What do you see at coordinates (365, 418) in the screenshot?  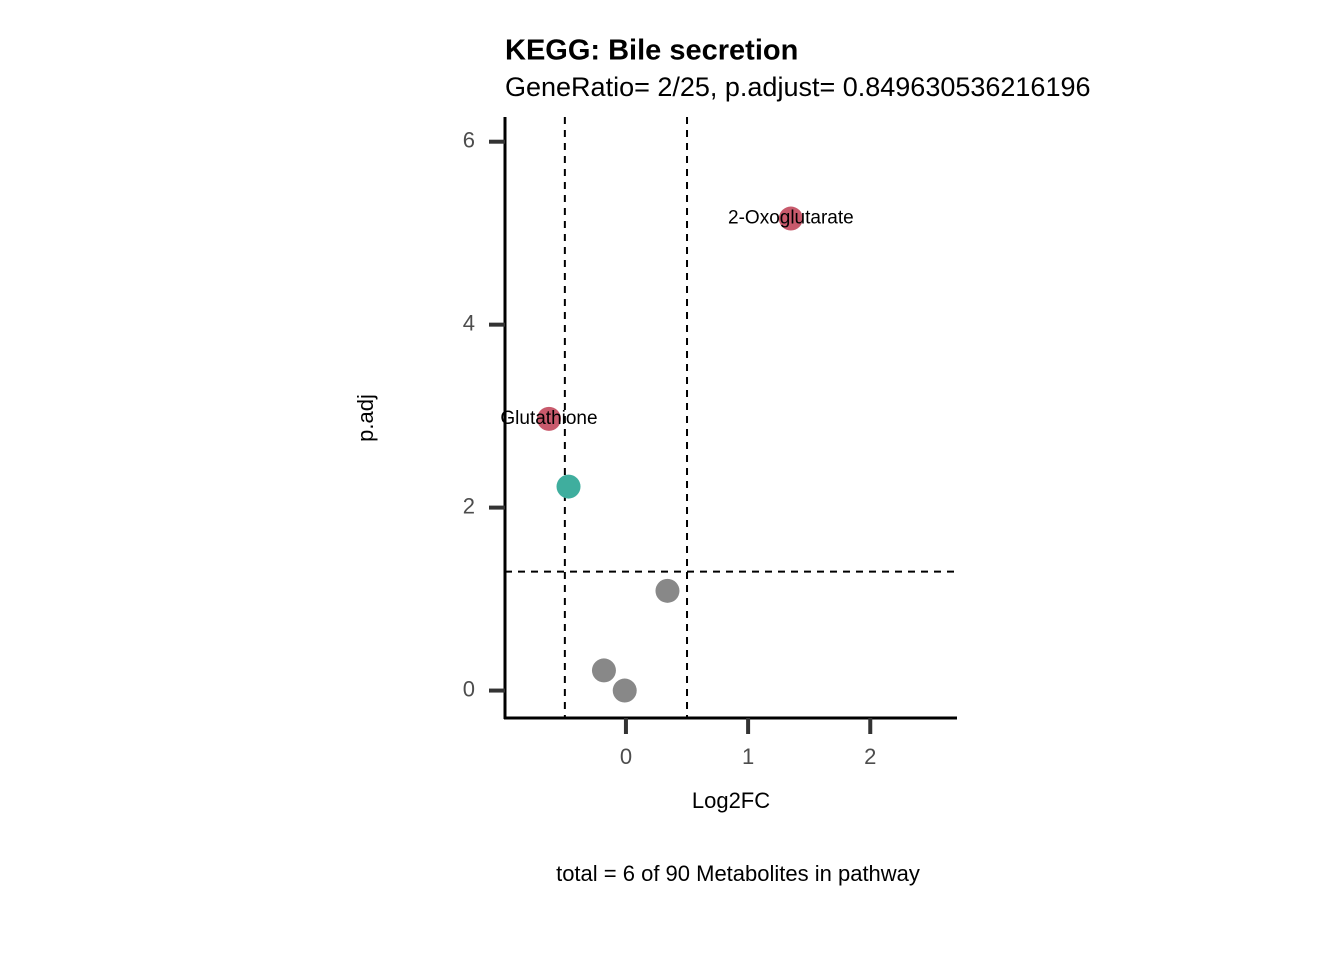 I see `y-axis-label: p.adj` at bounding box center [365, 418].